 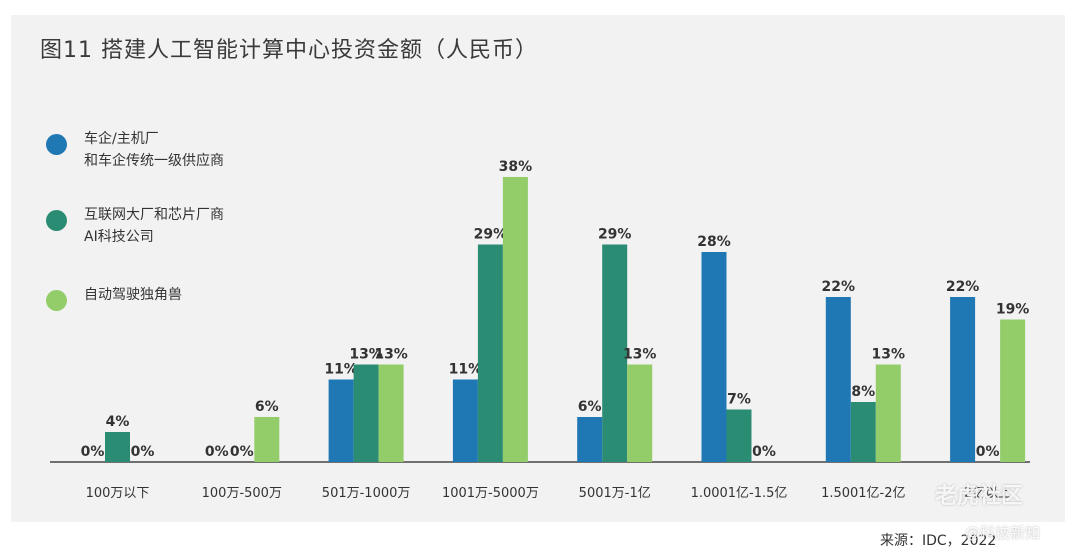 I want to click on legend-item-internet: 互联网大厂和芯片厂商 AI科技公司, so click(x=135, y=226).